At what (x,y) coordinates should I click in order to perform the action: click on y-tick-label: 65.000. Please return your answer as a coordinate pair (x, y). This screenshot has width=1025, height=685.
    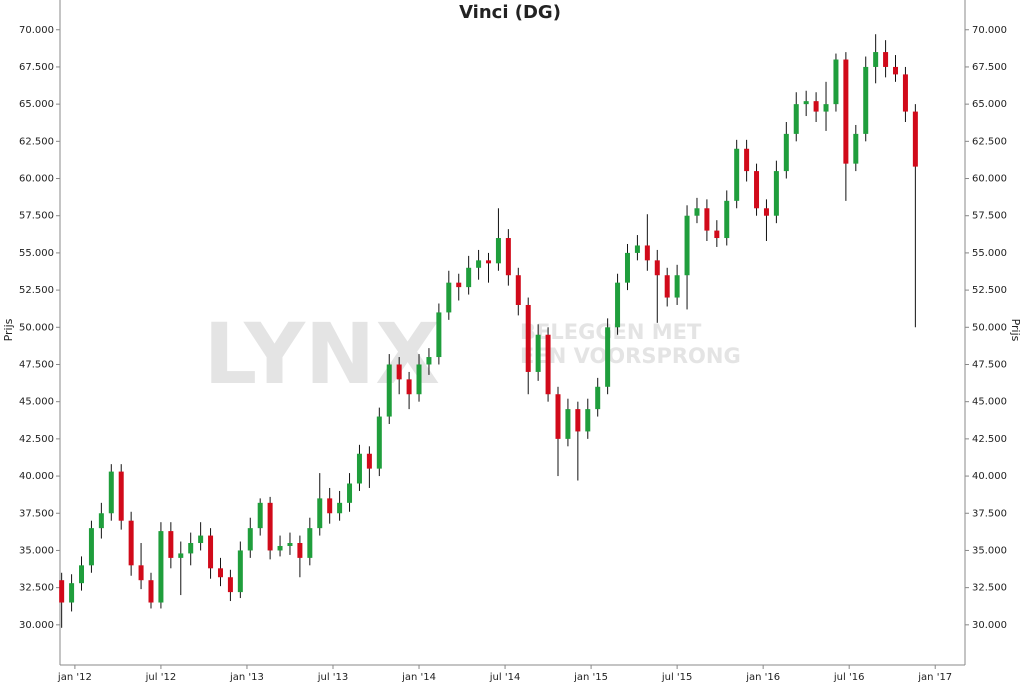
    Looking at the image, I should click on (989, 104).